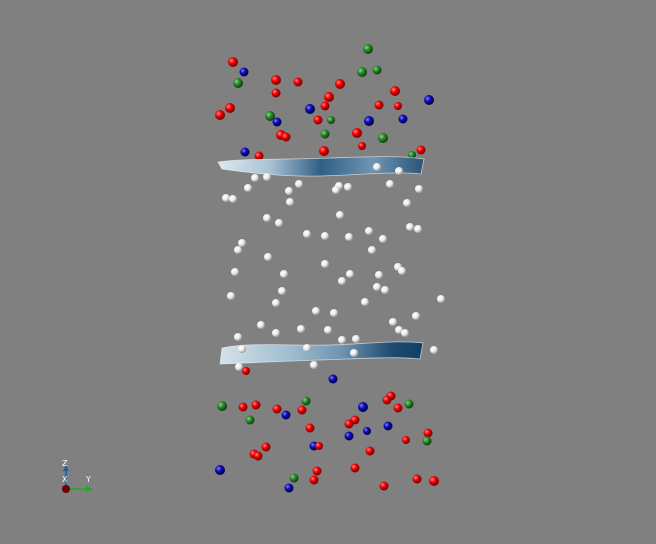  Describe the element at coordinates (321, 353) in the screenshot. I see `membrane-surface-bottom` at that location.